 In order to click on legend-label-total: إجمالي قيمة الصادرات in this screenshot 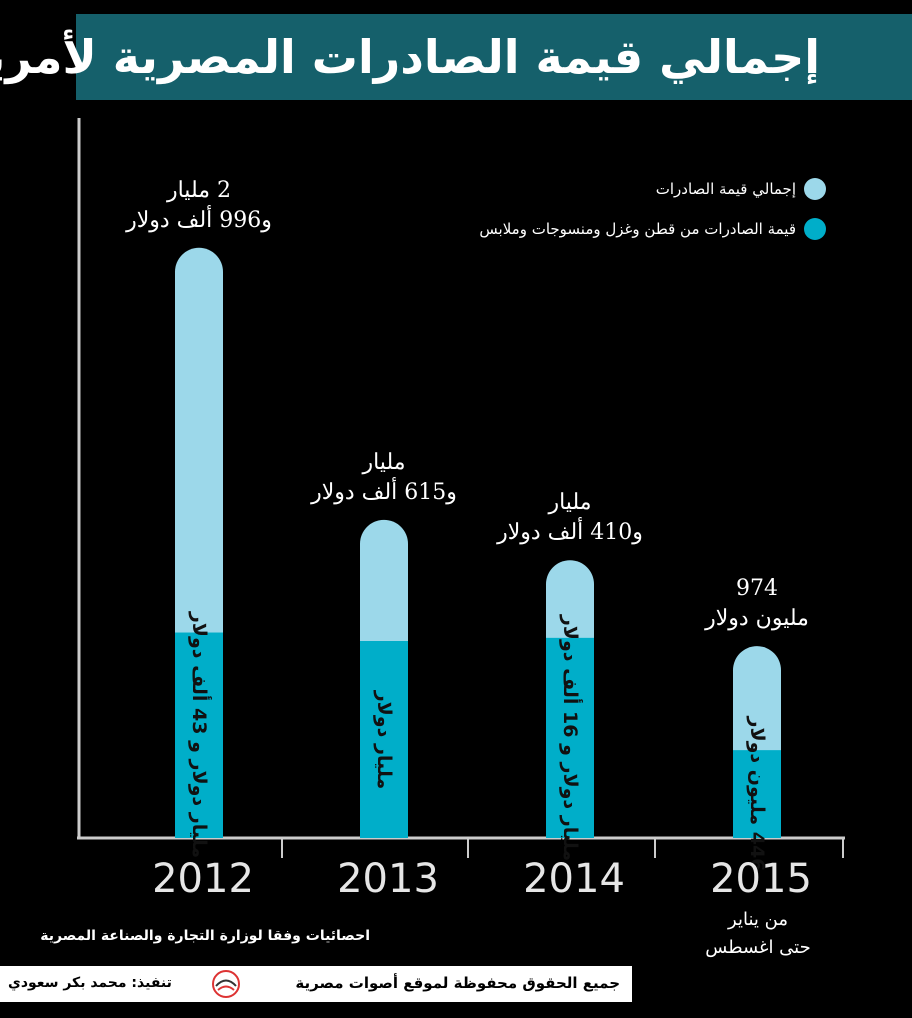, I will do `click(725, 189)`.